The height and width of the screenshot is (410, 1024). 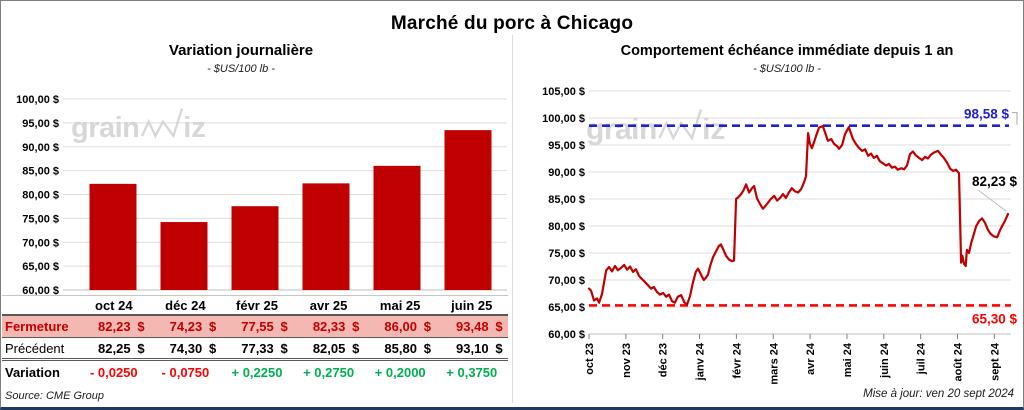 I want to click on previous-value: 93,10, so click(x=472, y=348).